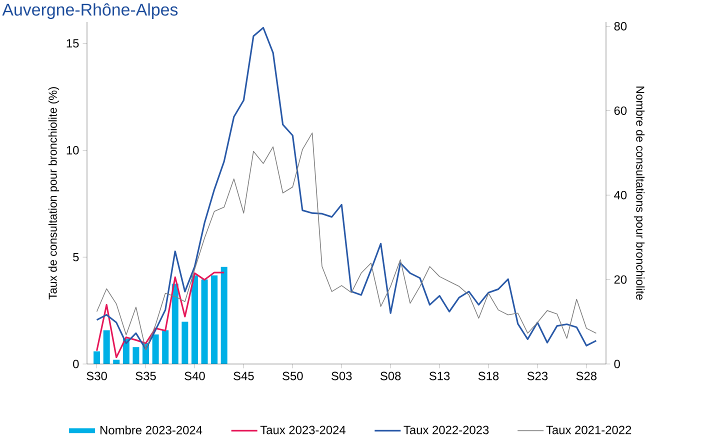  I want to click on x-tick-label: S50, so click(292, 376).